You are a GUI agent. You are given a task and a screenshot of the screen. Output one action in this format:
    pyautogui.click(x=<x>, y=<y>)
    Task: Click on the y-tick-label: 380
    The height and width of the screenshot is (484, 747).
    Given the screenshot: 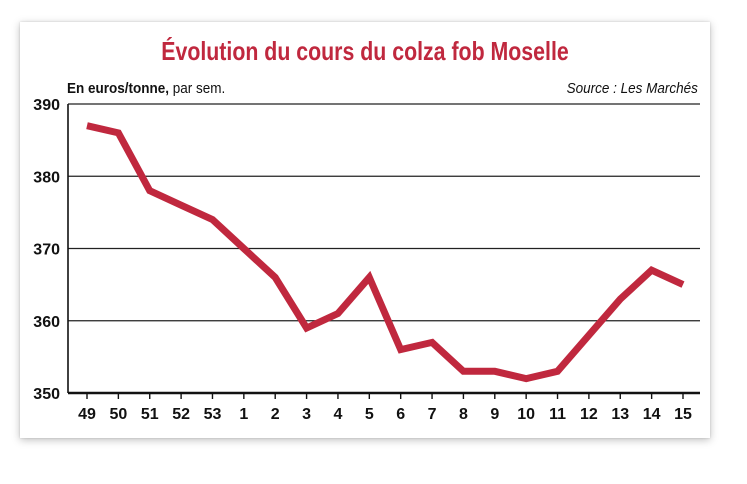 What is the action you would take?
    pyautogui.click(x=46, y=177)
    